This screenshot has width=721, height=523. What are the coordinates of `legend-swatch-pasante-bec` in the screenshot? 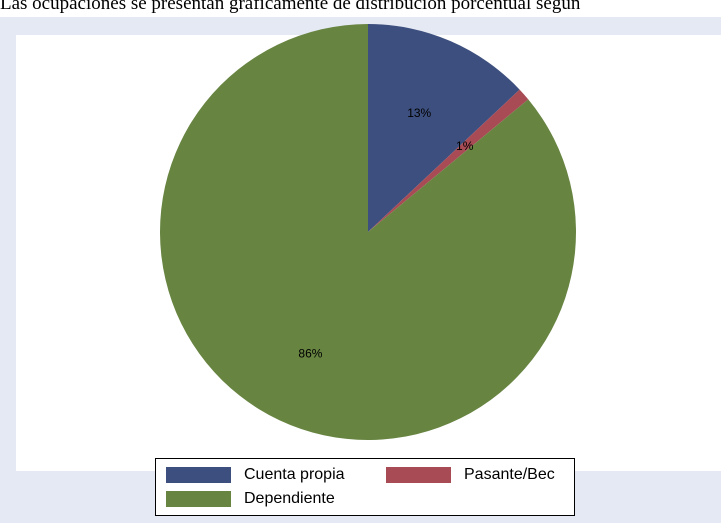 It's located at (418, 475).